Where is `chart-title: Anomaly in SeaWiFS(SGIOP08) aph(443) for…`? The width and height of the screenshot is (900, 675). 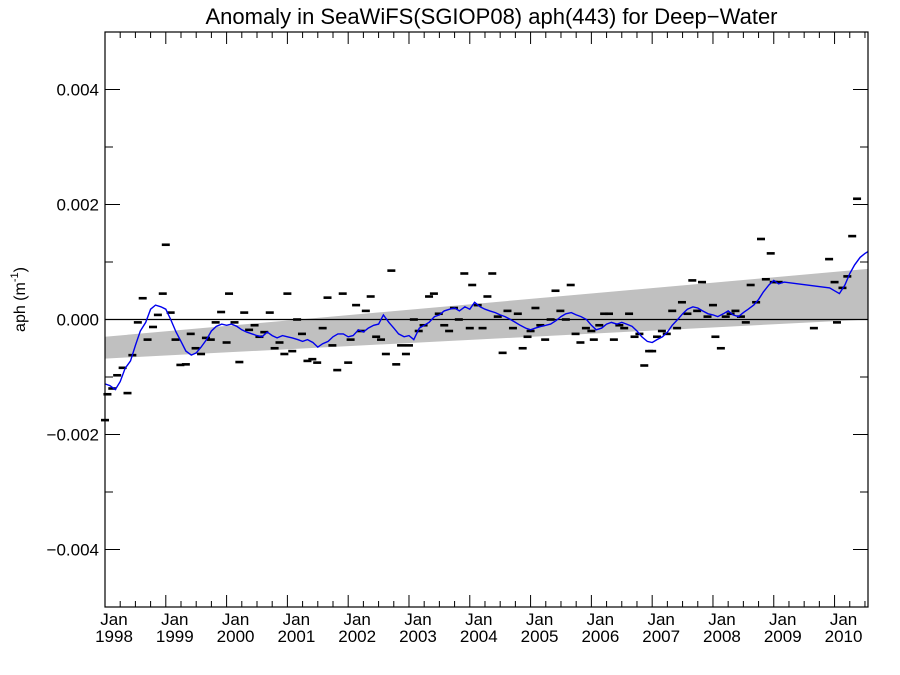
chart-title: Anomaly in SeaWiFS(SGIOP08) aph(443) for… is located at coordinates (491, 16).